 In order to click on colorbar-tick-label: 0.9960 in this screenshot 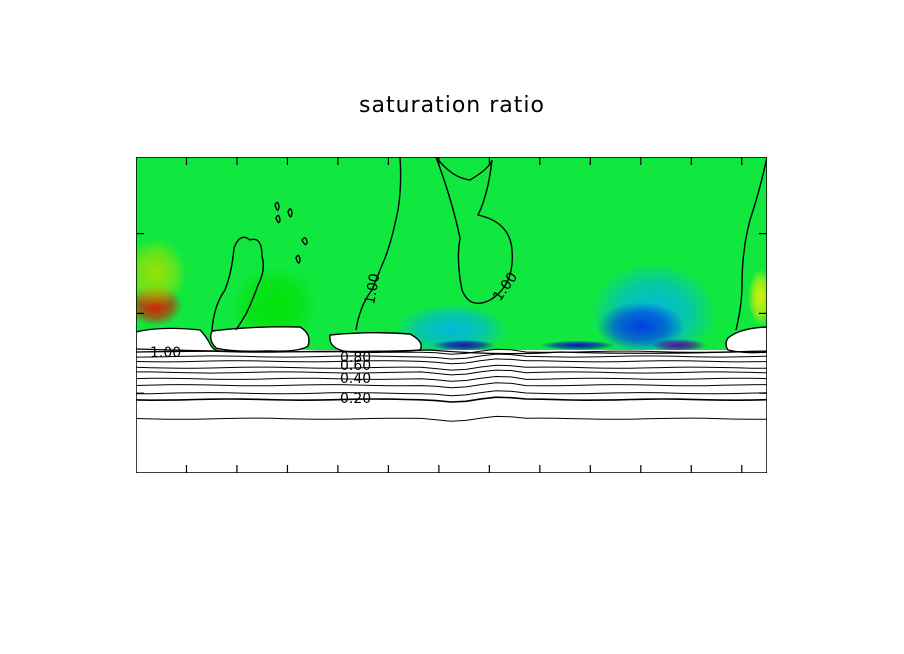, I will do `click(831, 393)`.